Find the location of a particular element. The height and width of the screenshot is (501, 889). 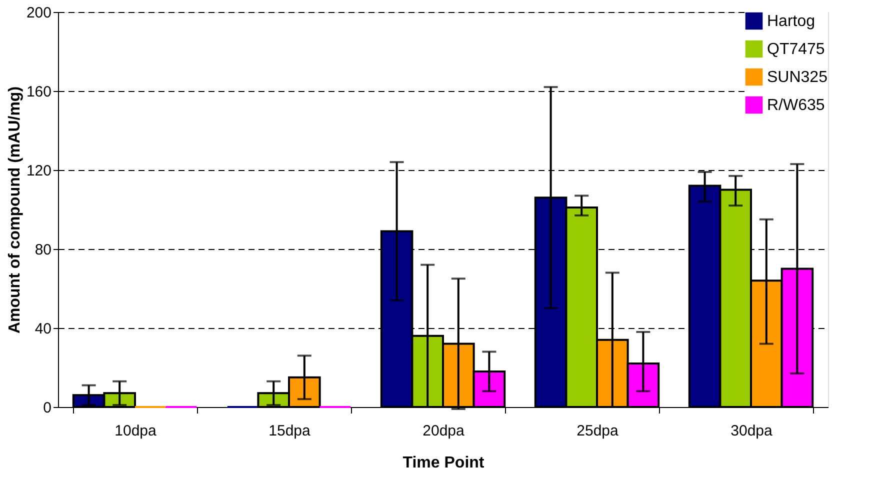

y-tick-label: 160 is located at coordinates (39, 92).